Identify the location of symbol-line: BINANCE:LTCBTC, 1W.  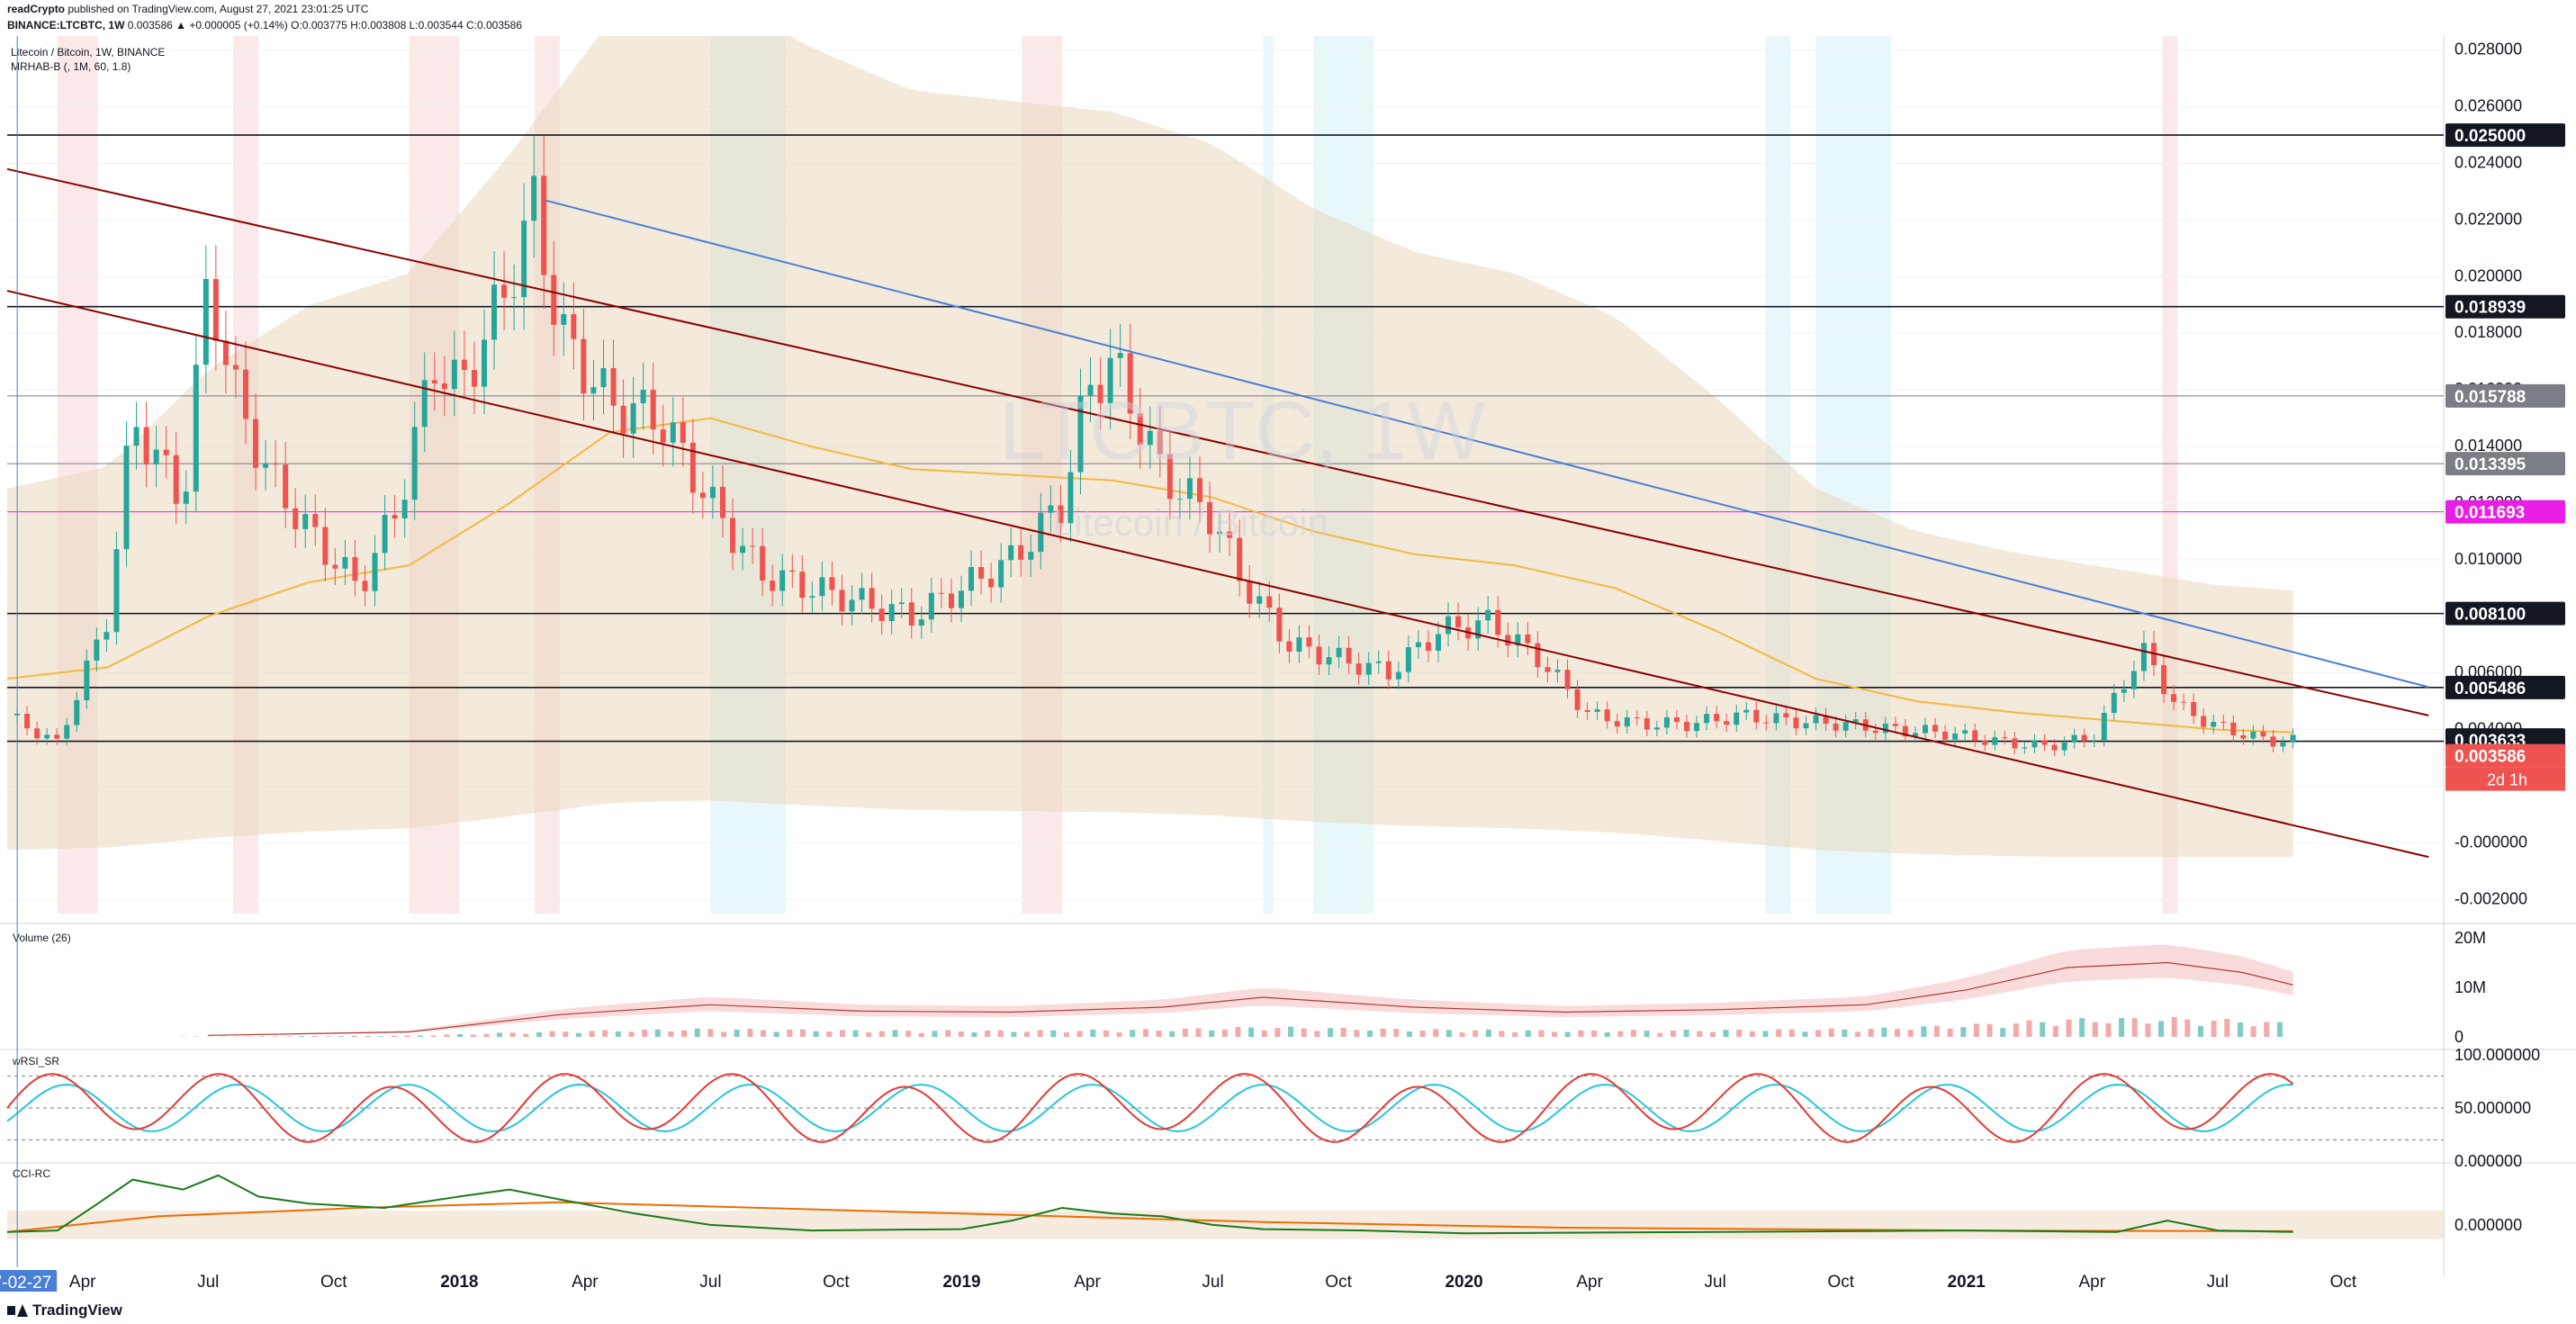
(66, 25).